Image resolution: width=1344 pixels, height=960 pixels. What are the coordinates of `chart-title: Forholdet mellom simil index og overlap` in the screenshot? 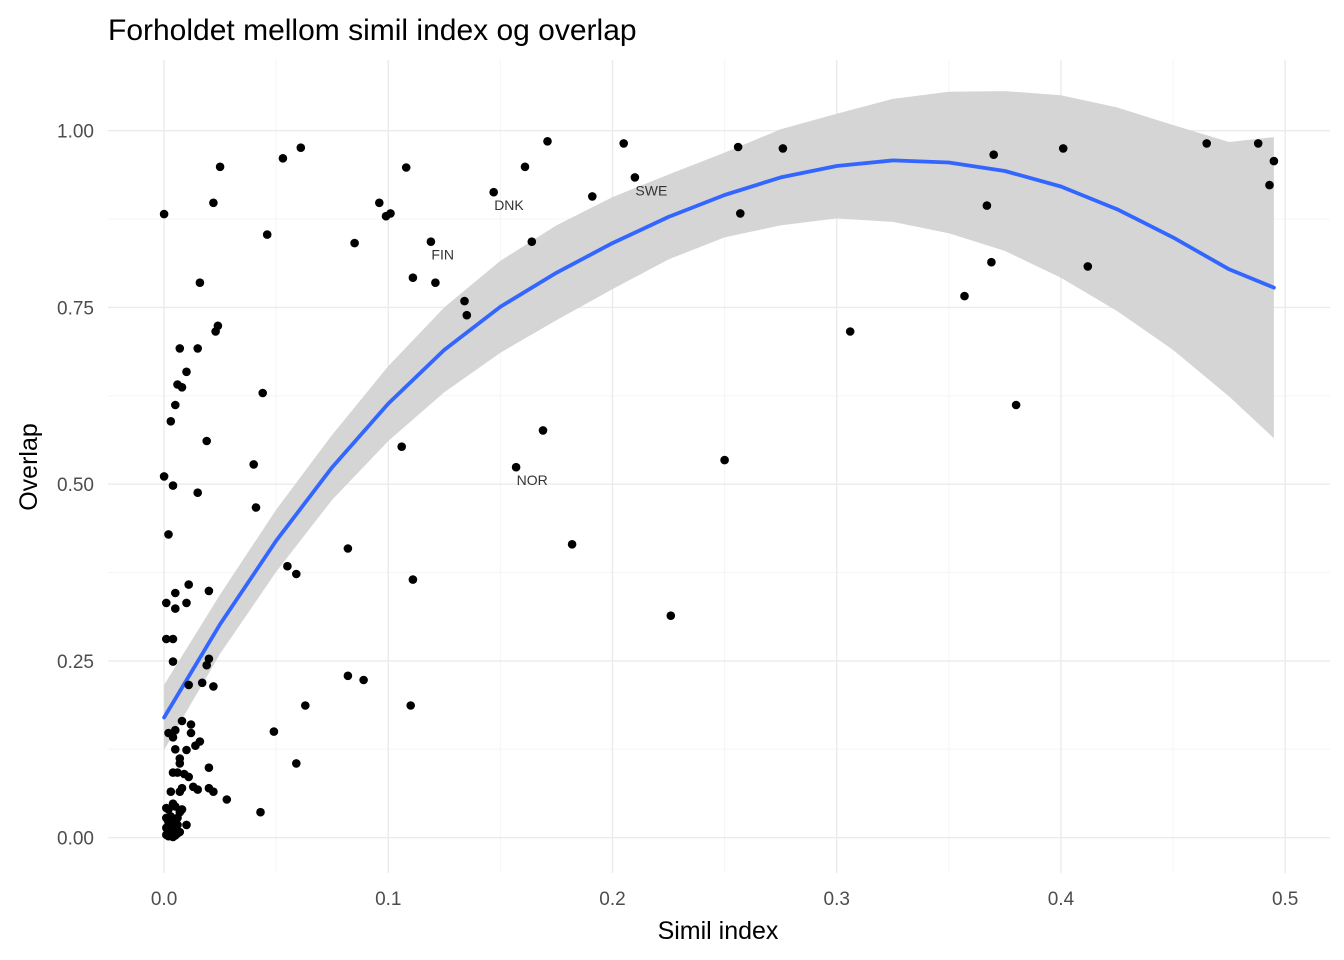 It's located at (372, 30).